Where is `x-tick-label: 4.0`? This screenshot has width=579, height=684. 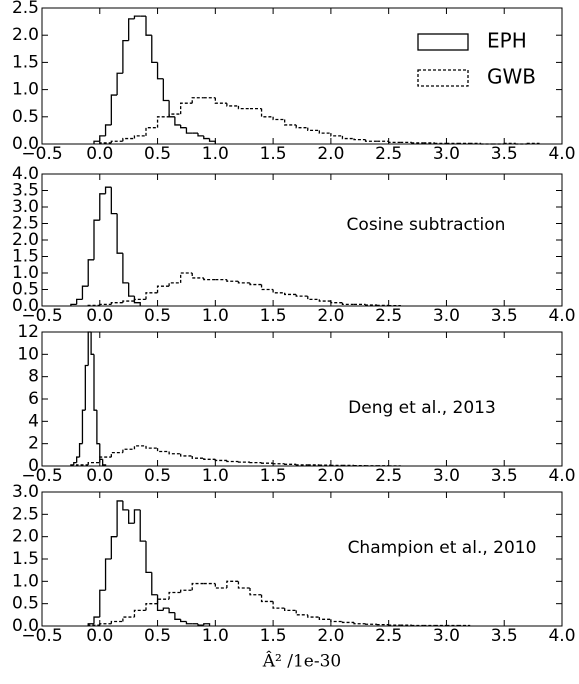 x-tick-label: 4.0 is located at coordinates (561, 636).